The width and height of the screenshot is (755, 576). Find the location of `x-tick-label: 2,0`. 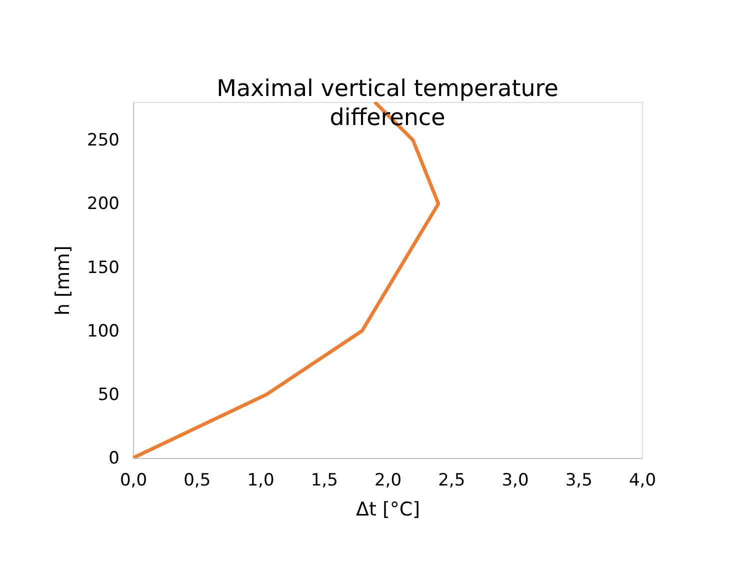

x-tick-label: 2,0 is located at coordinates (388, 480).